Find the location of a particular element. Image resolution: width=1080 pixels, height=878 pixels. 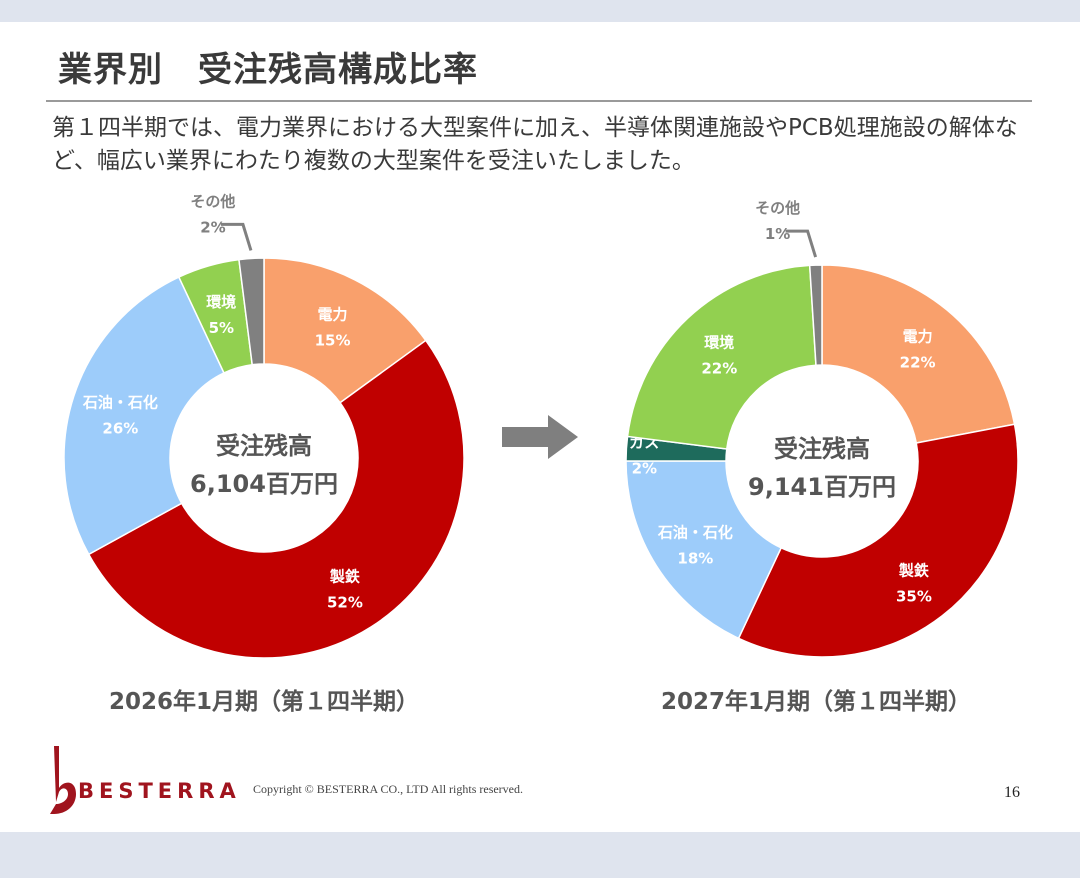

slice-value-other: 1% is located at coordinates (777, 234).